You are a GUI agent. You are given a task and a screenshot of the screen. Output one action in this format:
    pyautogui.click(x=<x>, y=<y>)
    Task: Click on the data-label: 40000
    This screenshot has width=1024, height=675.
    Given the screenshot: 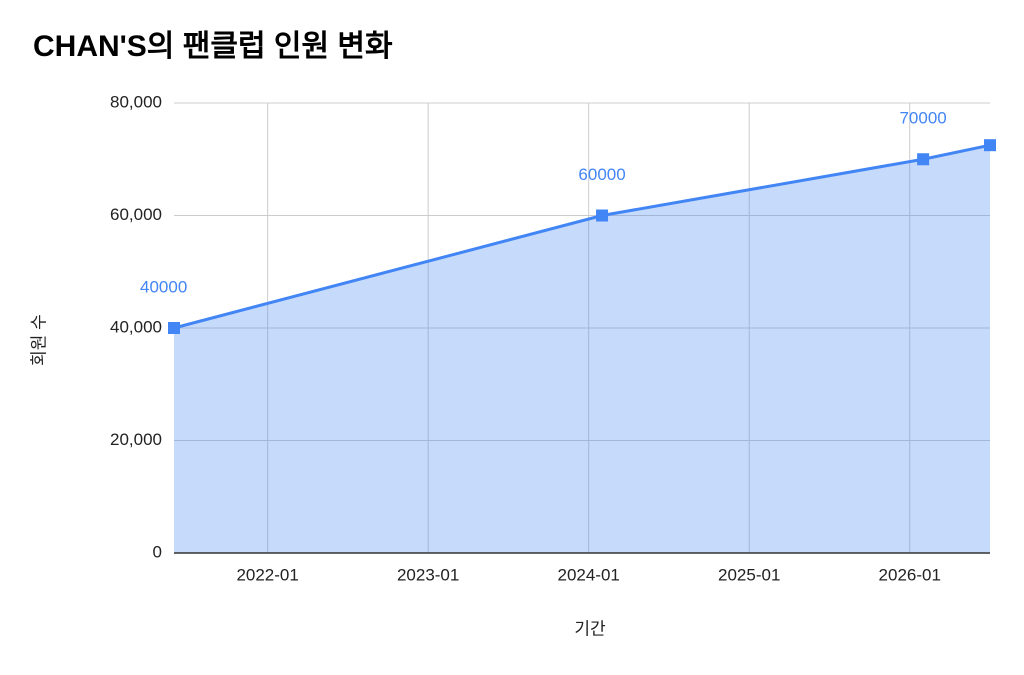 What is the action you would take?
    pyautogui.click(x=163, y=286)
    